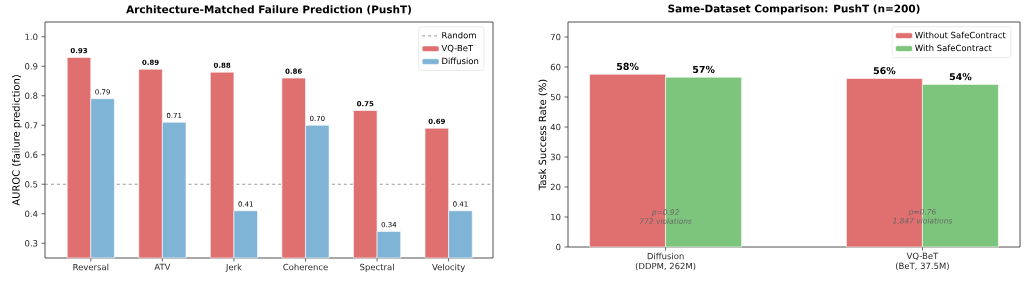 The width and height of the screenshot is (1027, 282). What do you see at coordinates (31, 36) in the screenshot?
I see `y-tick-label: 1.0` at bounding box center [31, 36].